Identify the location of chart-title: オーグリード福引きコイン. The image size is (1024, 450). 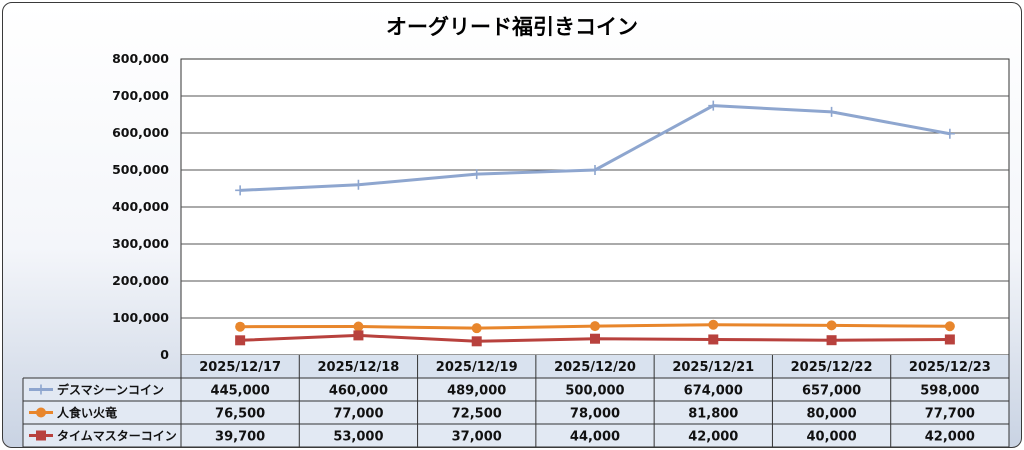
(512, 27).